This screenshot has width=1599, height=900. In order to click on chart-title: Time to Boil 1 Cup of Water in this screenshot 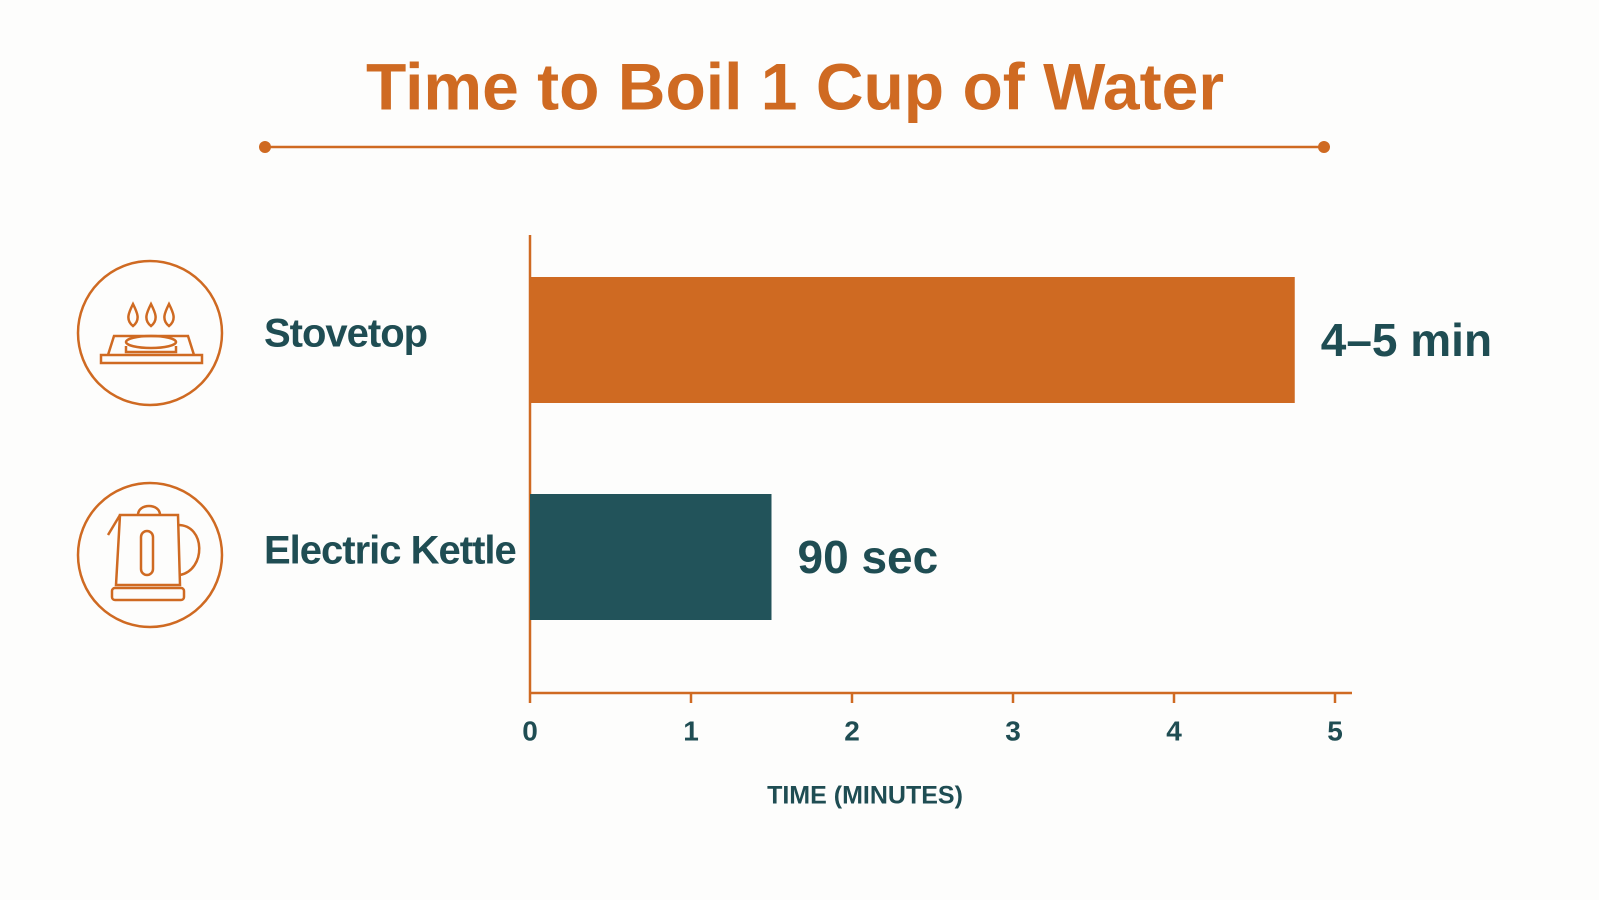, I will do `click(795, 86)`.